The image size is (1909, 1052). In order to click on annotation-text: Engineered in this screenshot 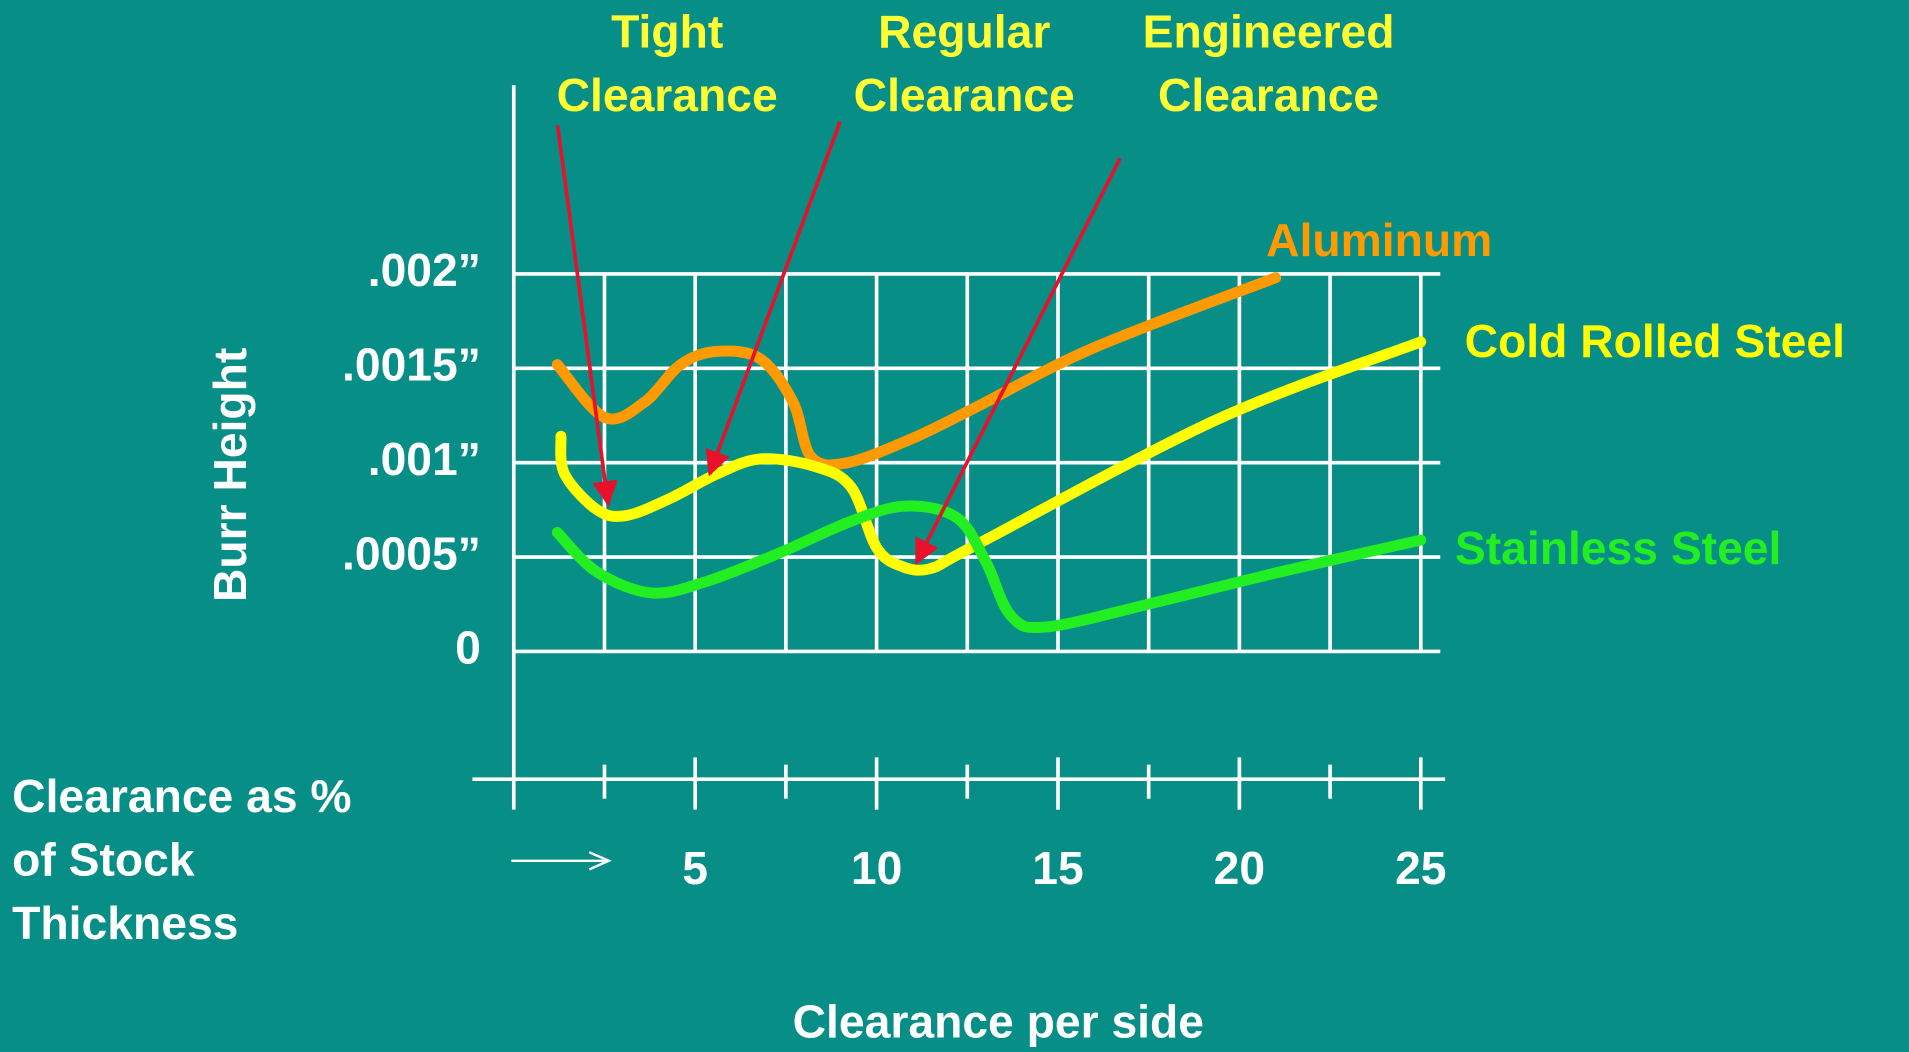, I will do `click(1269, 32)`.